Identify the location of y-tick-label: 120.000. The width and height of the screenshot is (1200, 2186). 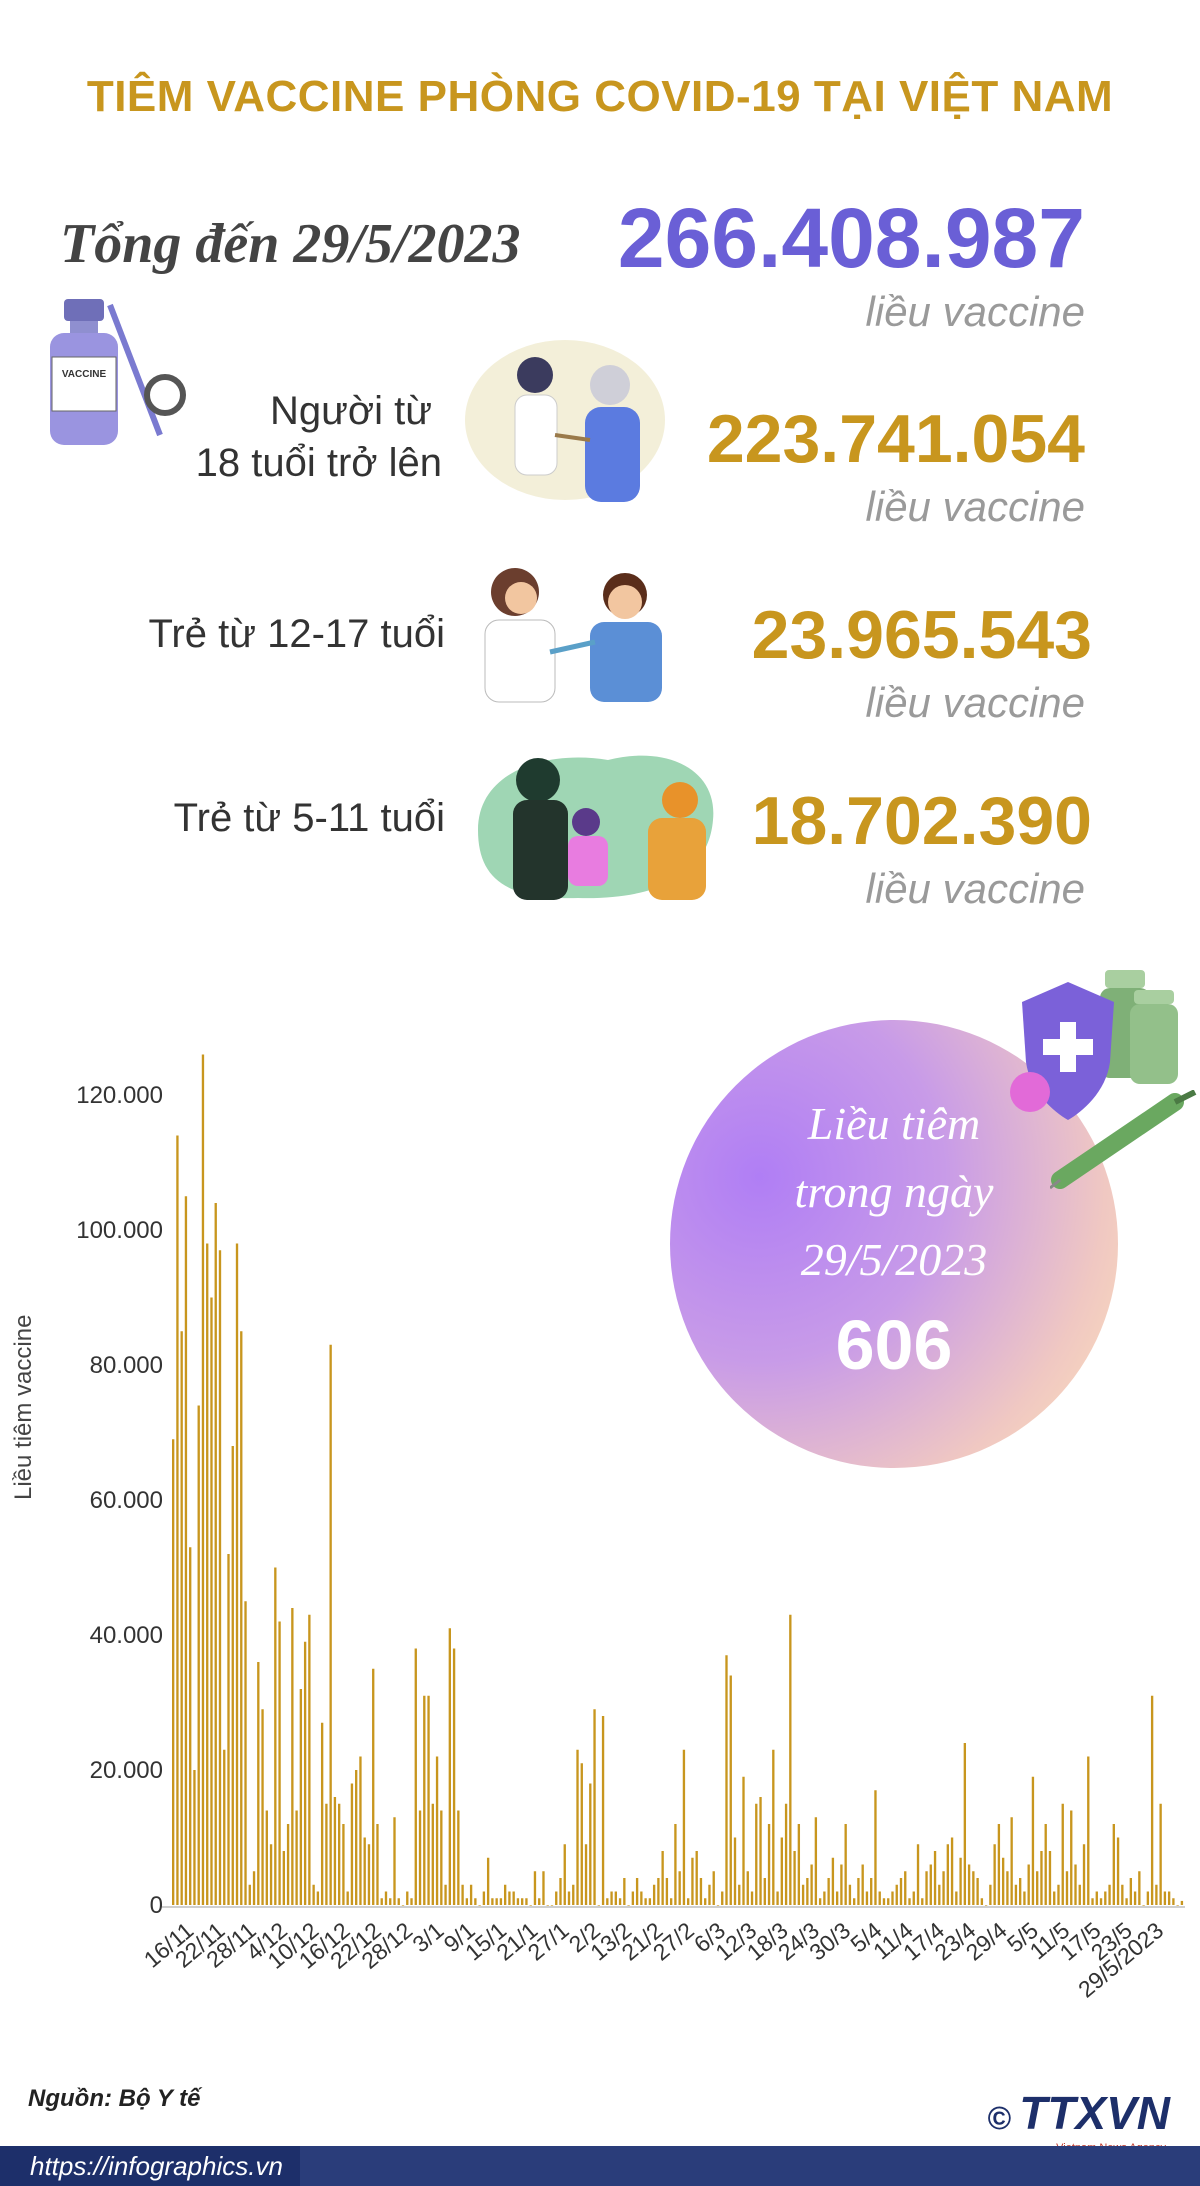
(119, 1095).